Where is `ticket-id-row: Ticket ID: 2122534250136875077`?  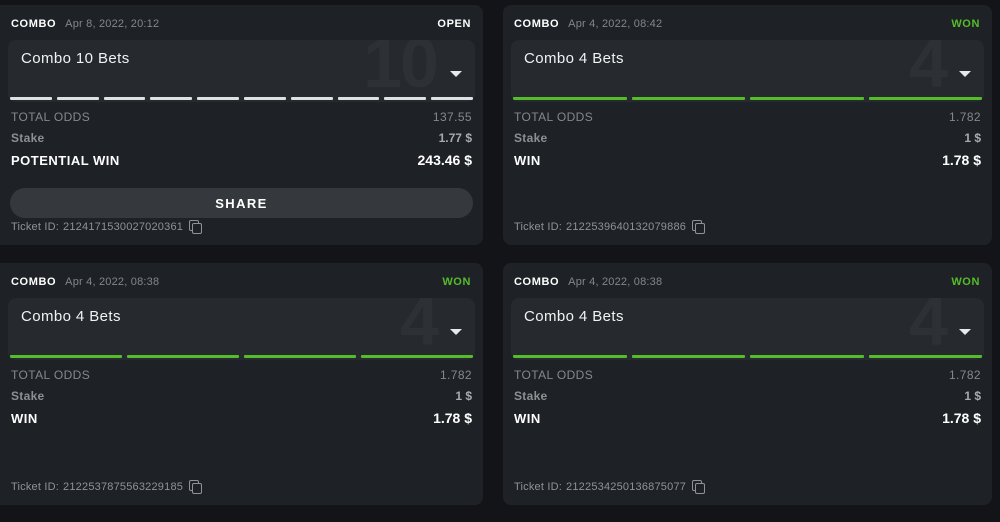
ticket-id-row: Ticket ID: 2122534250136875077 is located at coordinates (610, 487).